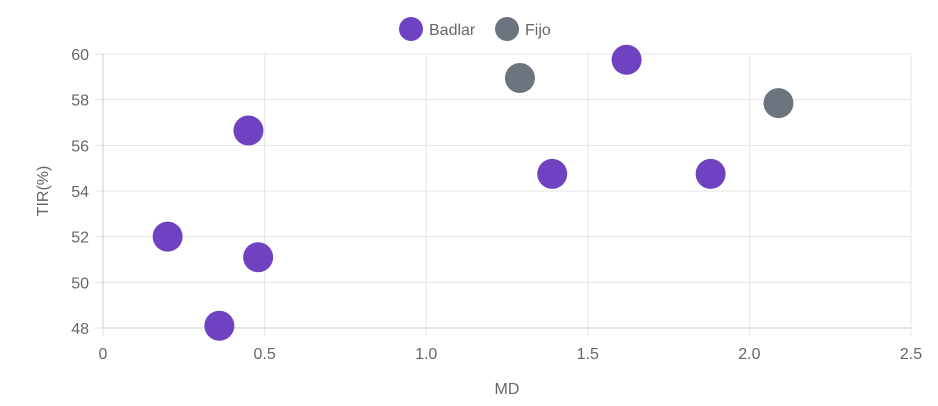 Image resolution: width=938 pixels, height=406 pixels. What do you see at coordinates (80, 55) in the screenshot?
I see `y-tick-label: 60` at bounding box center [80, 55].